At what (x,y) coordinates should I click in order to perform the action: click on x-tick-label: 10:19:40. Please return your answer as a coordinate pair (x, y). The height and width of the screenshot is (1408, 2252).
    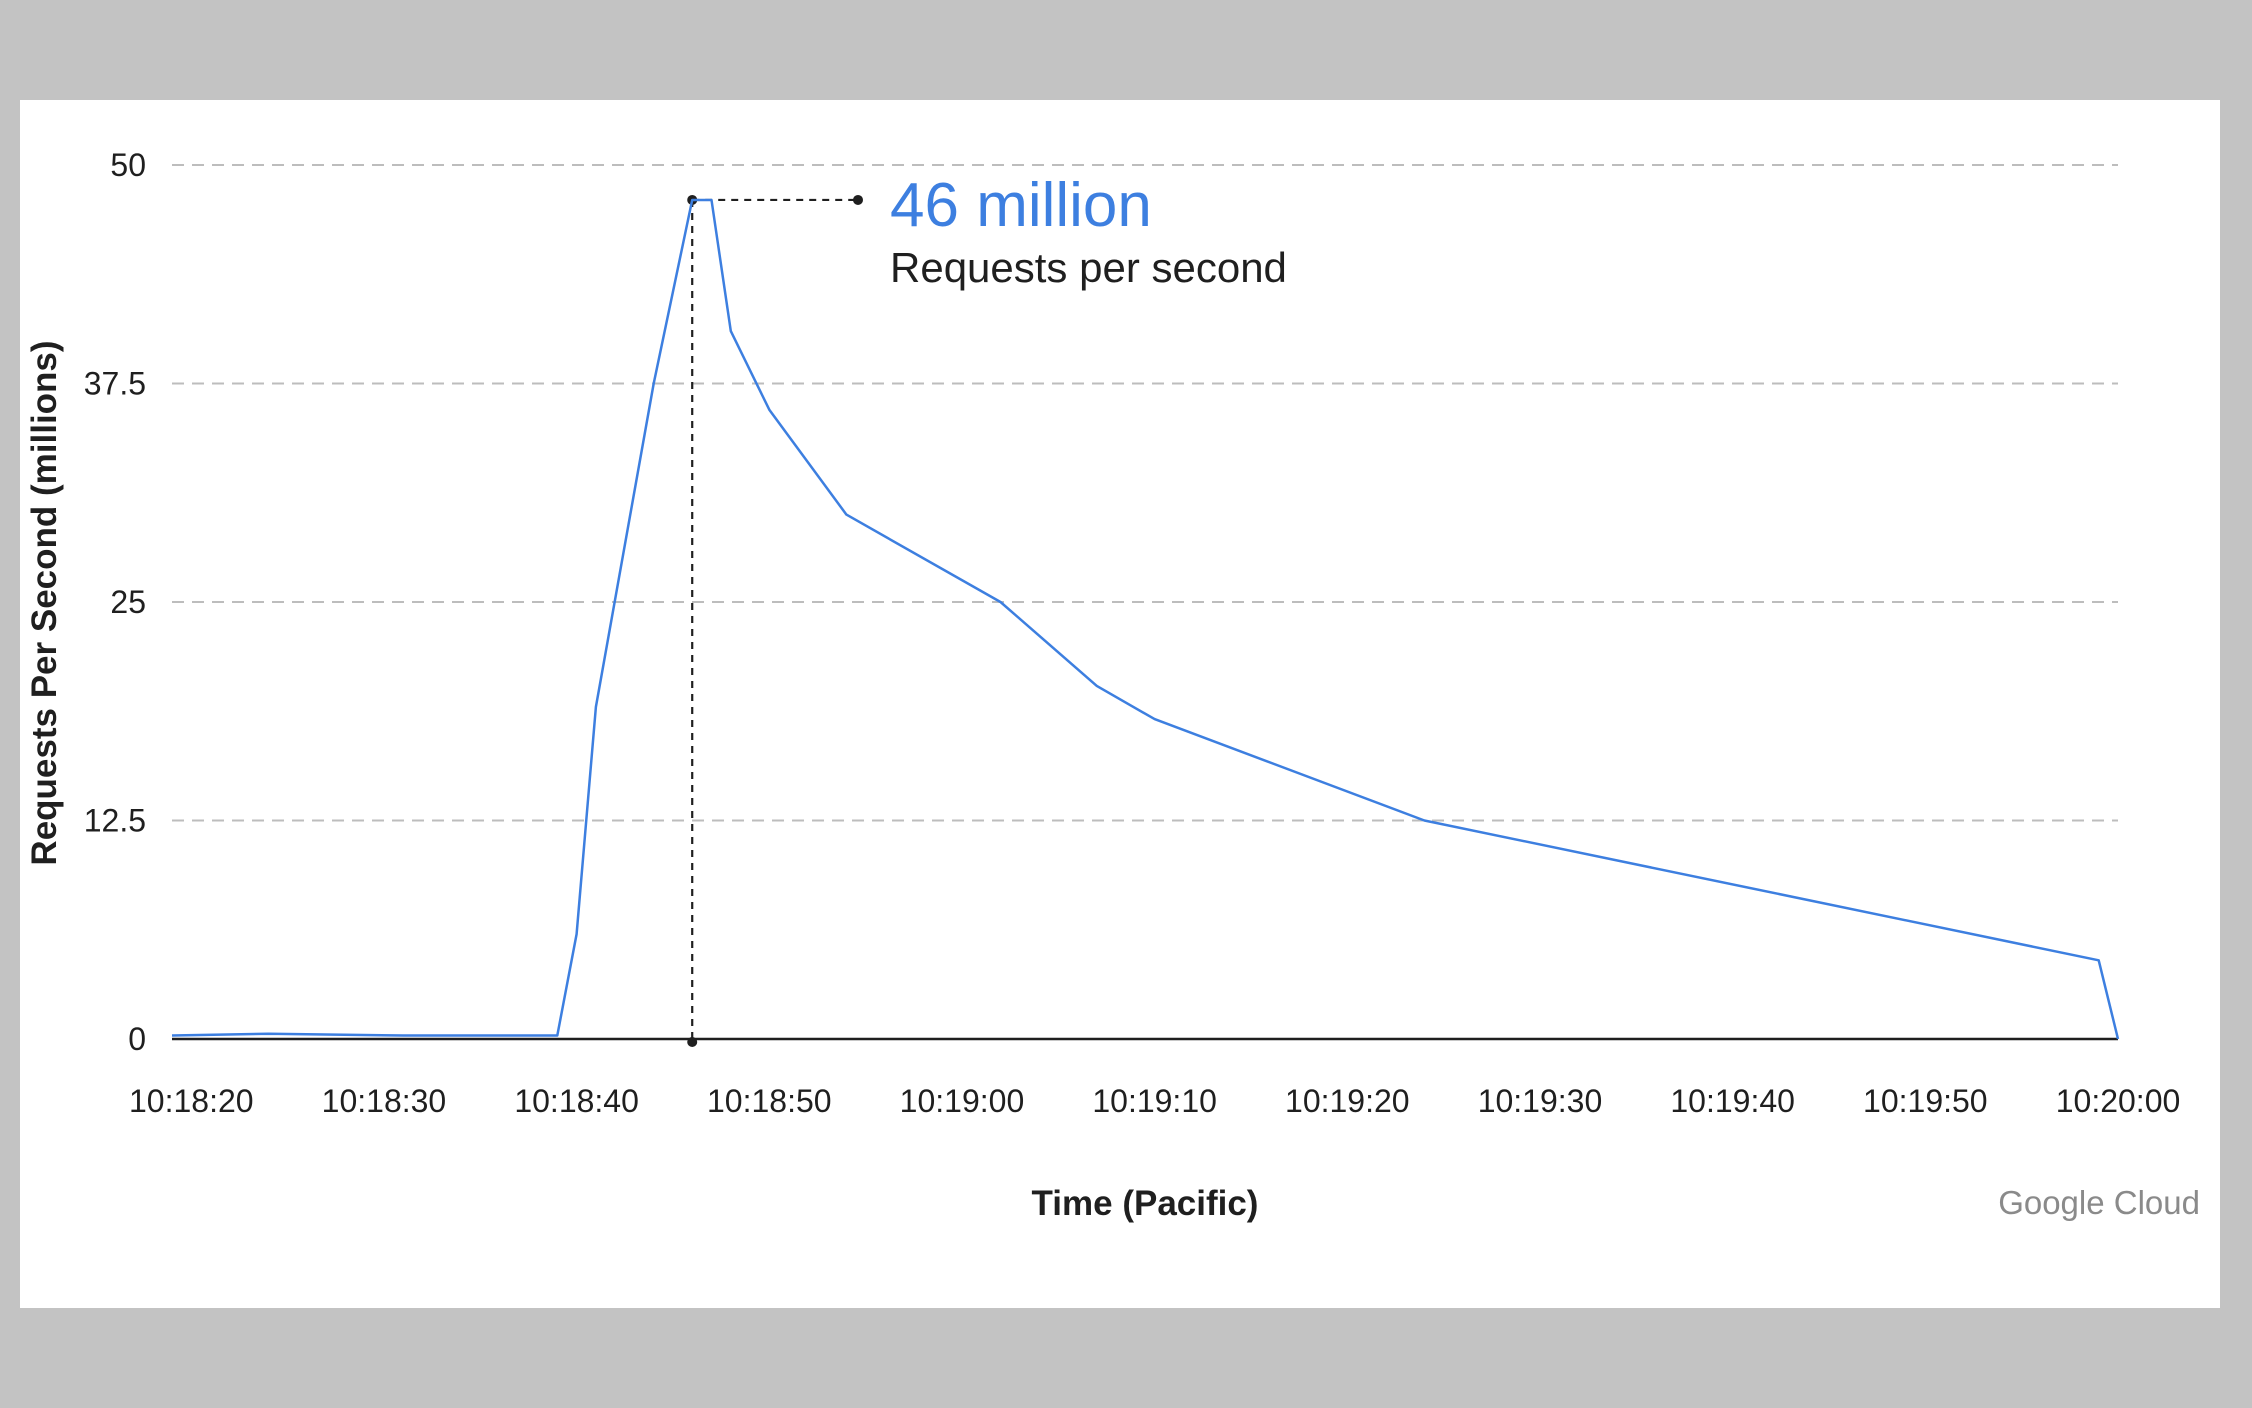
    Looking at the image, I should click on (1732, 1101).